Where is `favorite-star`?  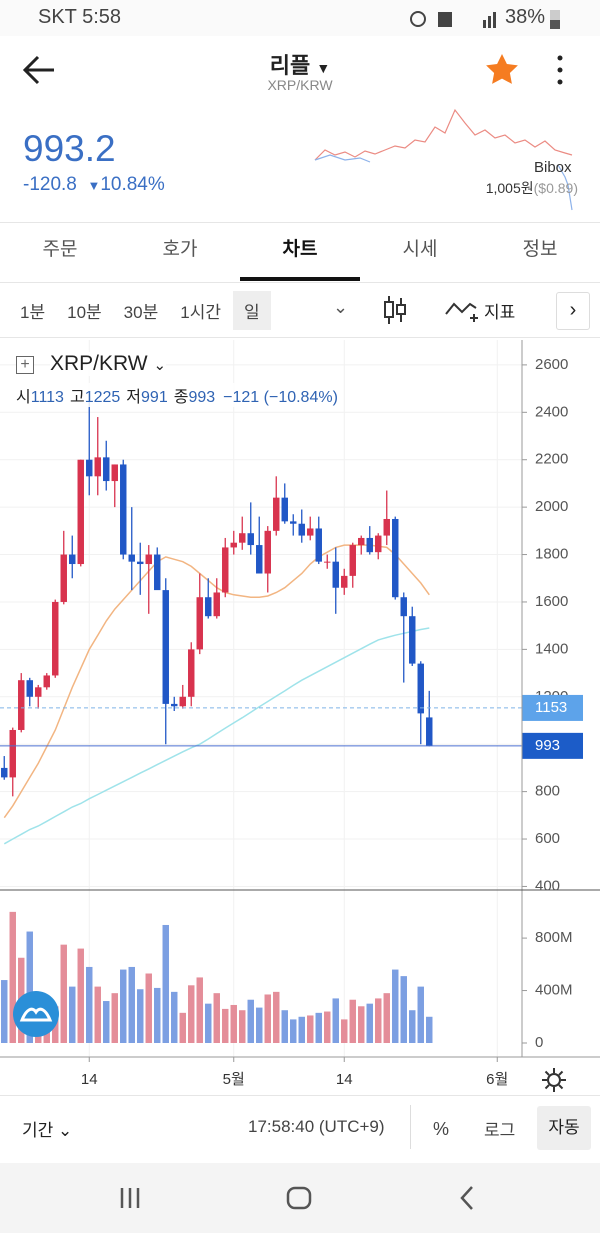 favorite-star is located at coordinates (502, 70).